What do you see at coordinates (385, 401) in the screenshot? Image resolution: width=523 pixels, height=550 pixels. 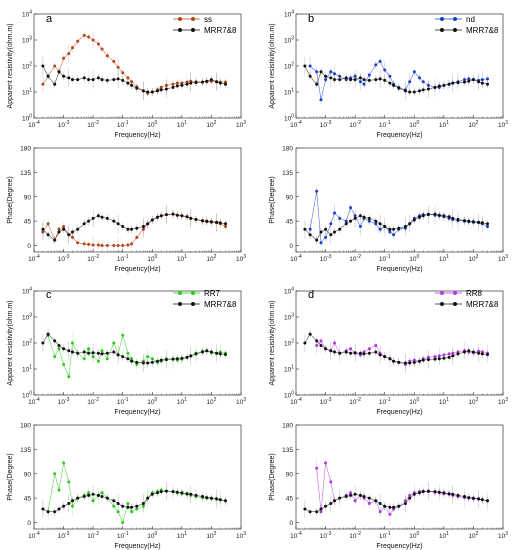 I see `x-tick-label-d-resistivity: 10⁻¹` at bounding box center [385, 401].